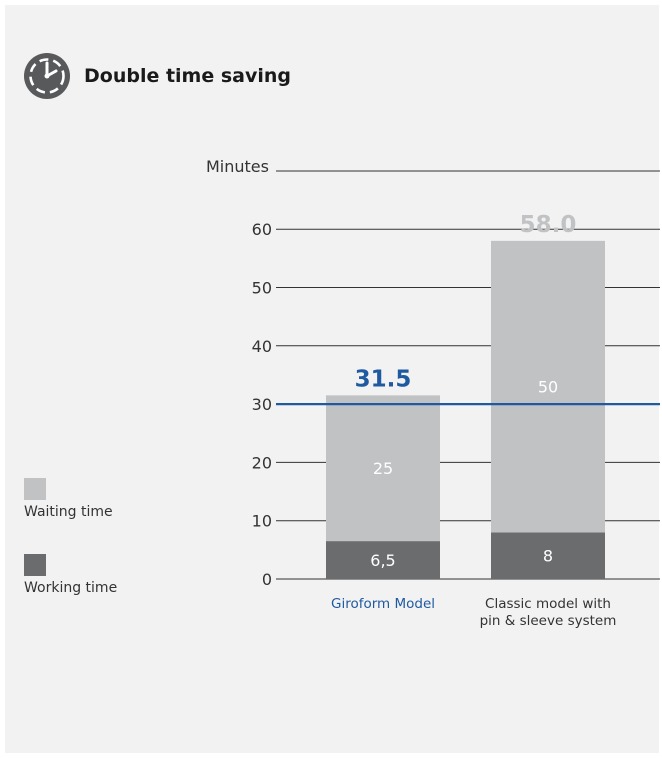 The image size is (662, 758). Describe the element at coordinates (383, 604) in the screenshot. I see `x-category-label: Giroform Model` at that location.